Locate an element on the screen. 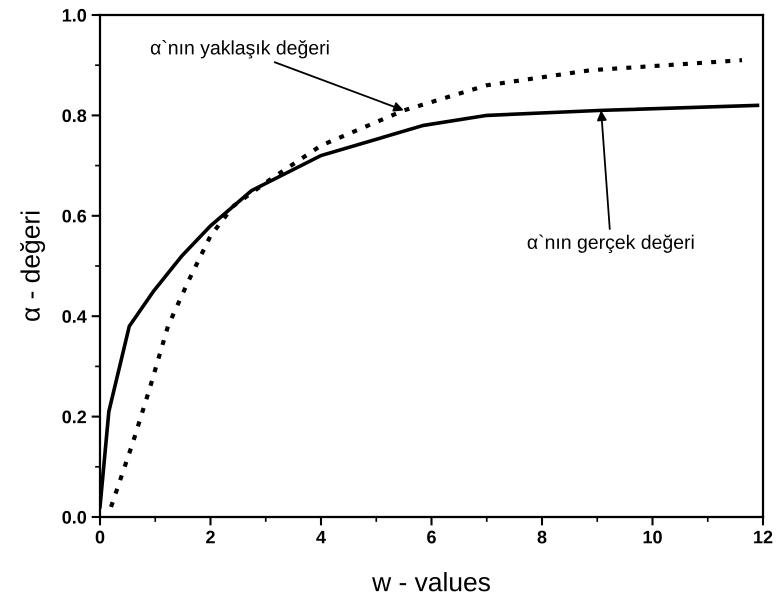 The image size is (778, 606). y-tick-label: 1.0 is located at coordinates (74, 15).